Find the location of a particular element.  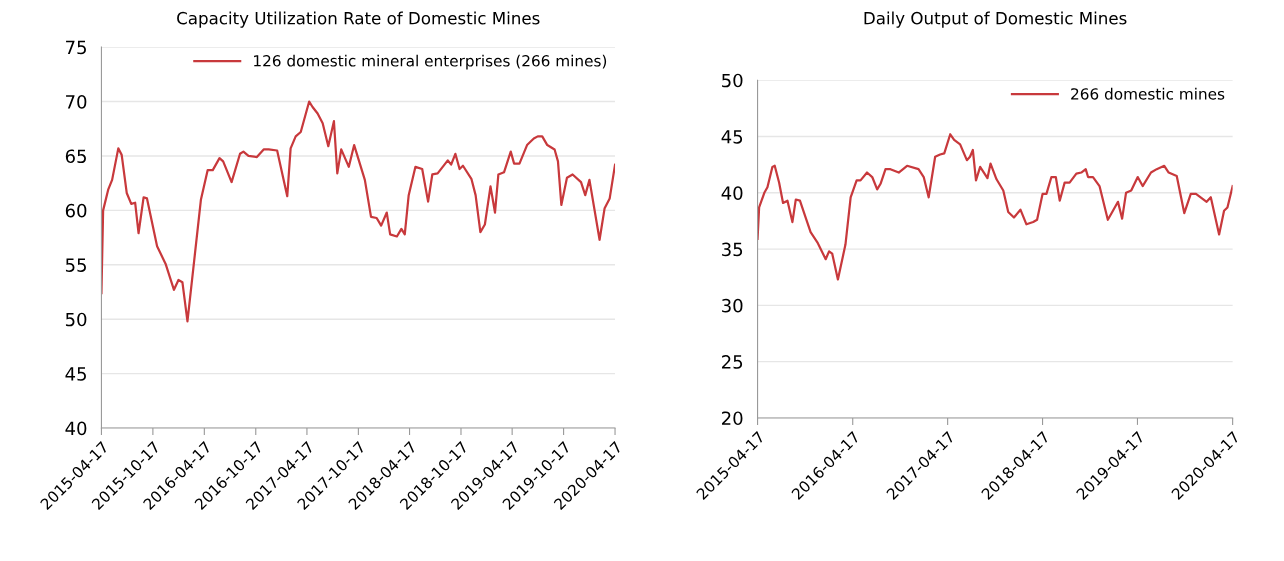

y-tick-label: 25 is located at coordinates (732, 362).